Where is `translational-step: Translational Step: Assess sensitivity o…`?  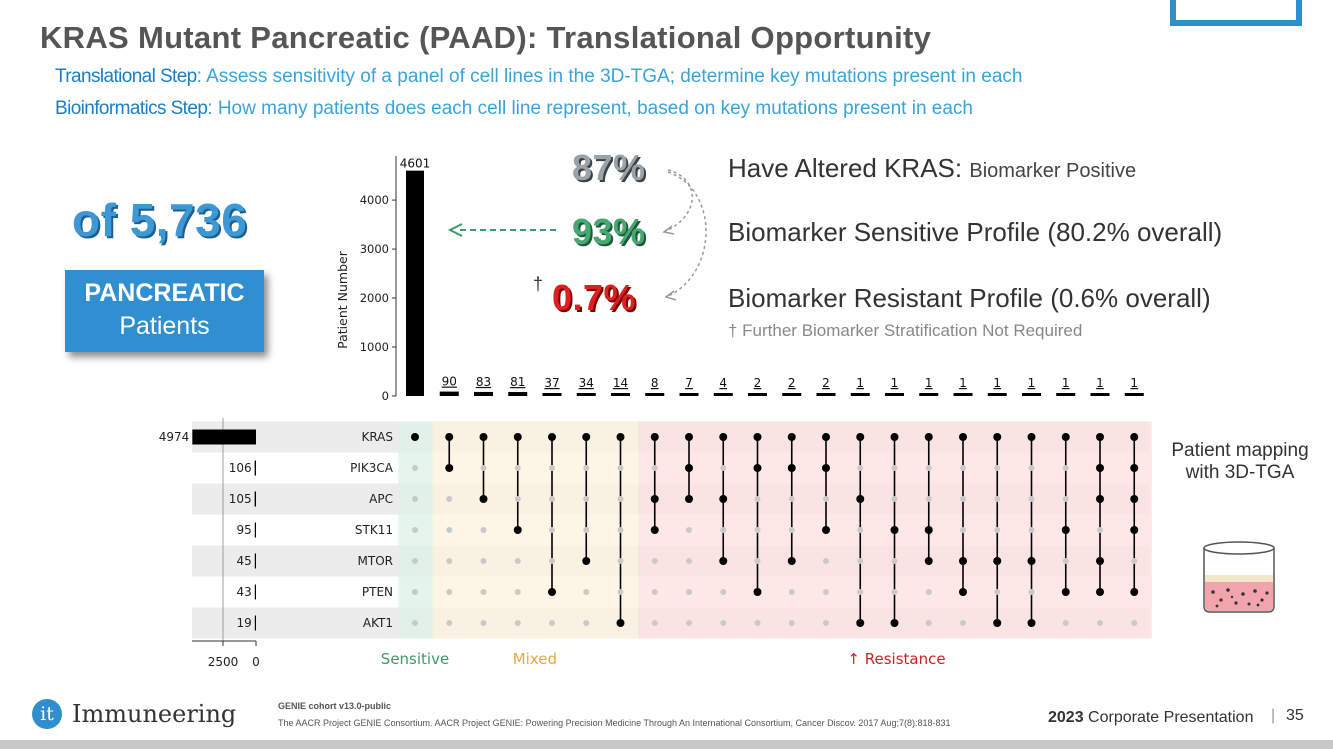 translational-step: Translational Step: Assess sensitivity o… is located at coordinates (538, 77).